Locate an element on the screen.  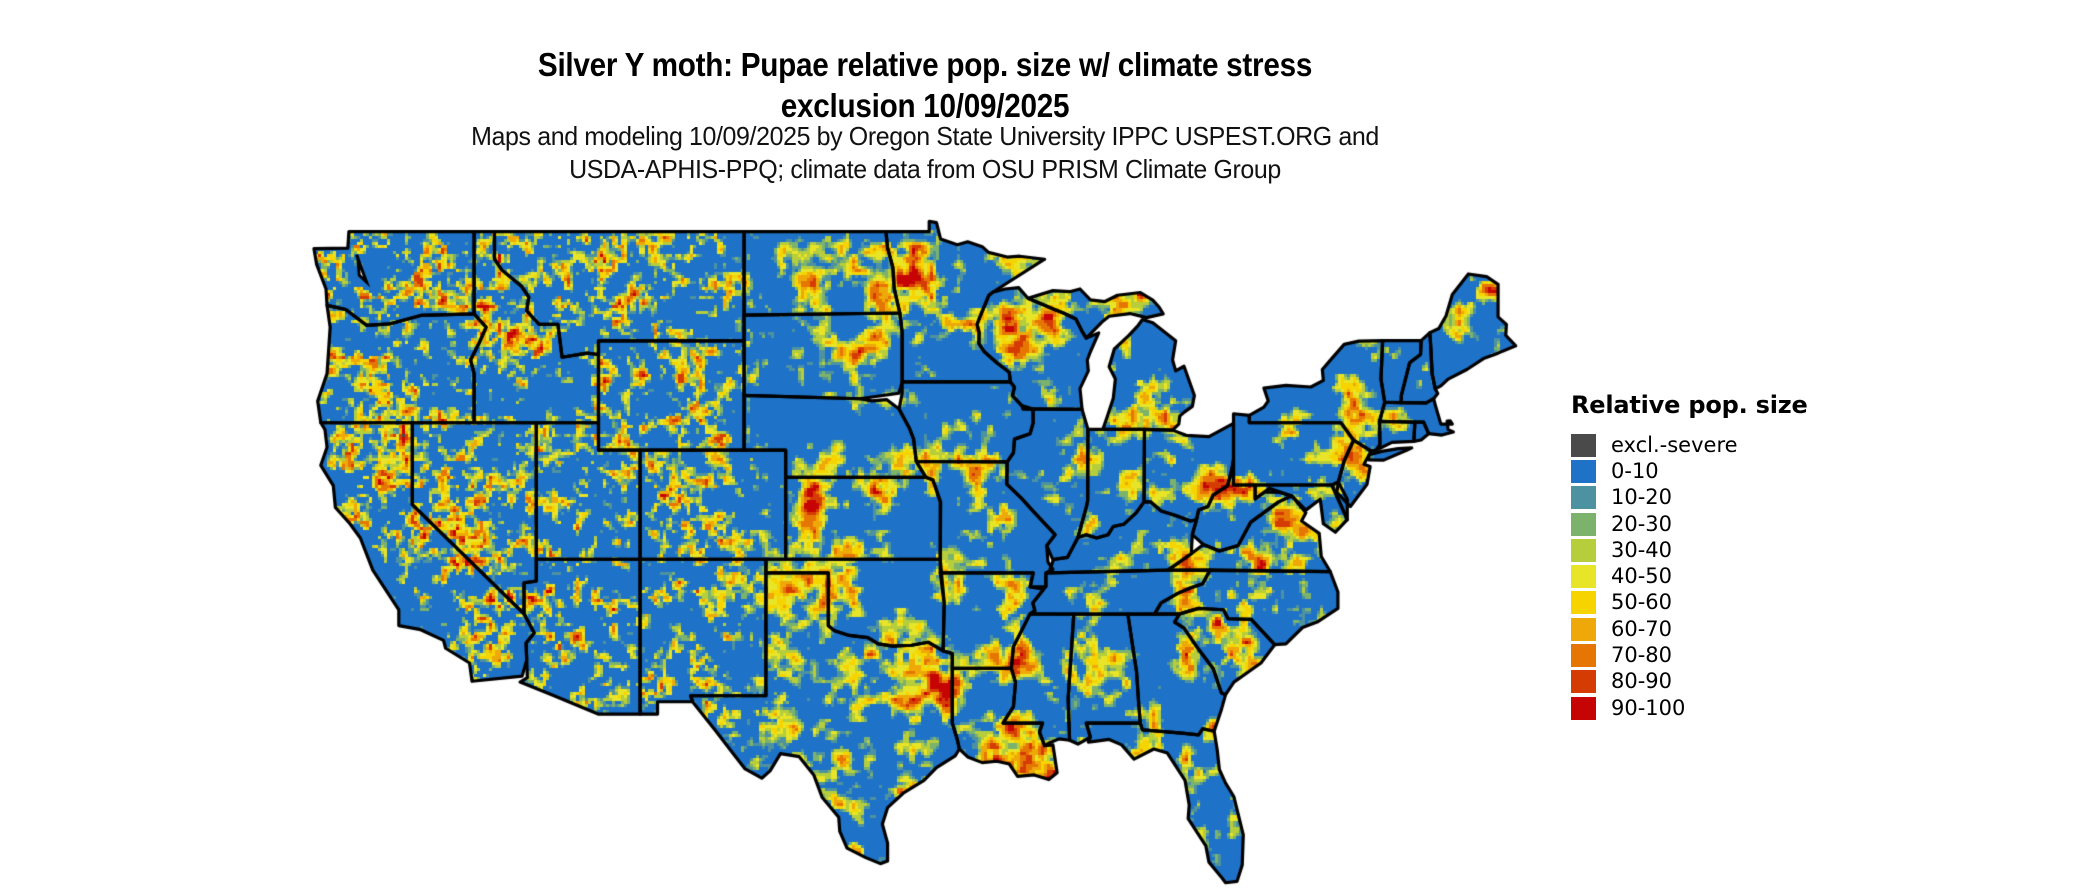
legend-item: 20-30 is located at coordinates (1721, 524).